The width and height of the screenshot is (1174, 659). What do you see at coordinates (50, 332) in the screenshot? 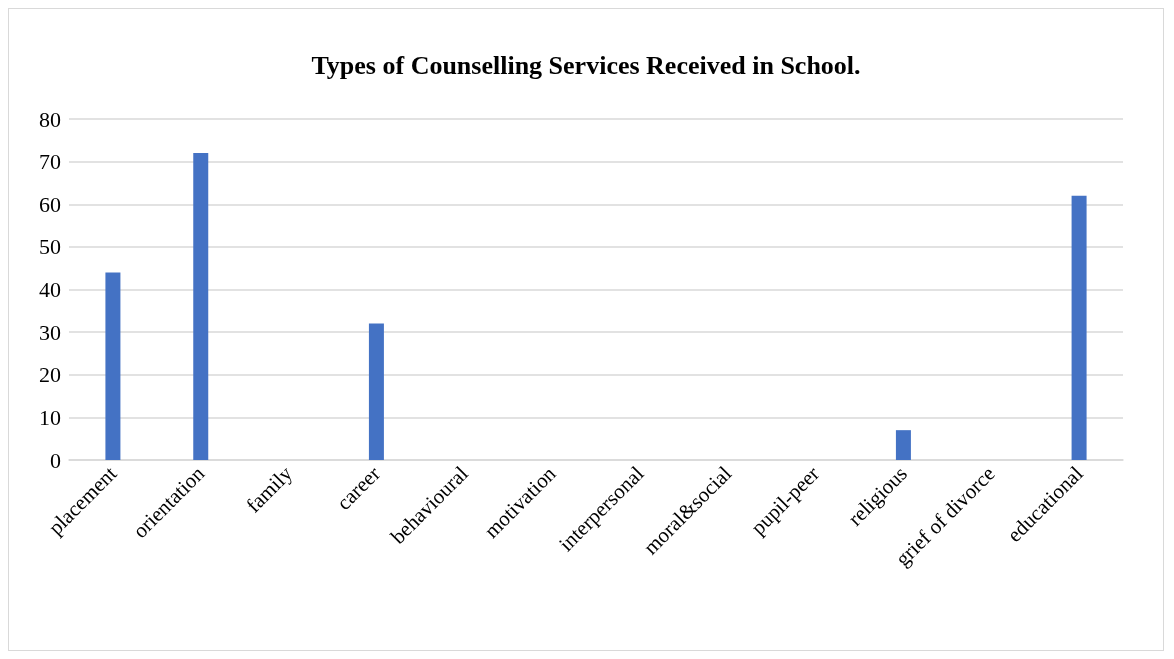
I see `y-tick-label: 30` at bounding box center [50, 332].